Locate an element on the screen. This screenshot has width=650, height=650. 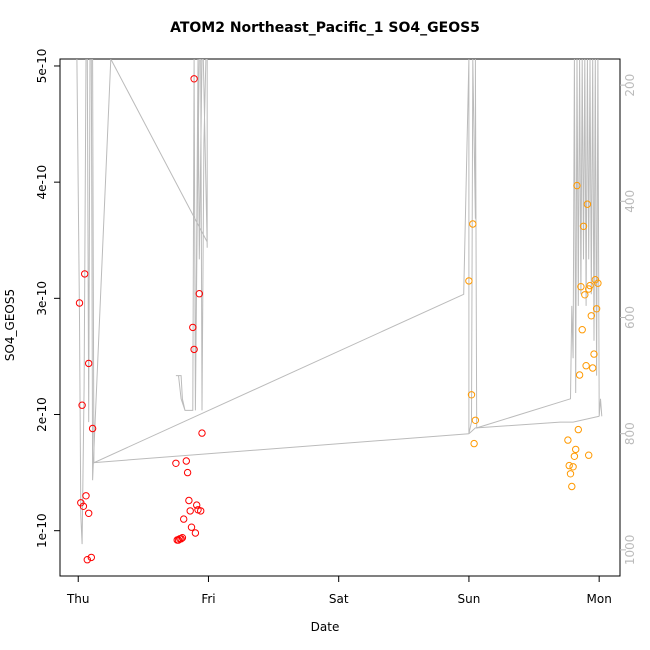
y-tick-label: 5e-10 is located at coordinates (42, 66).